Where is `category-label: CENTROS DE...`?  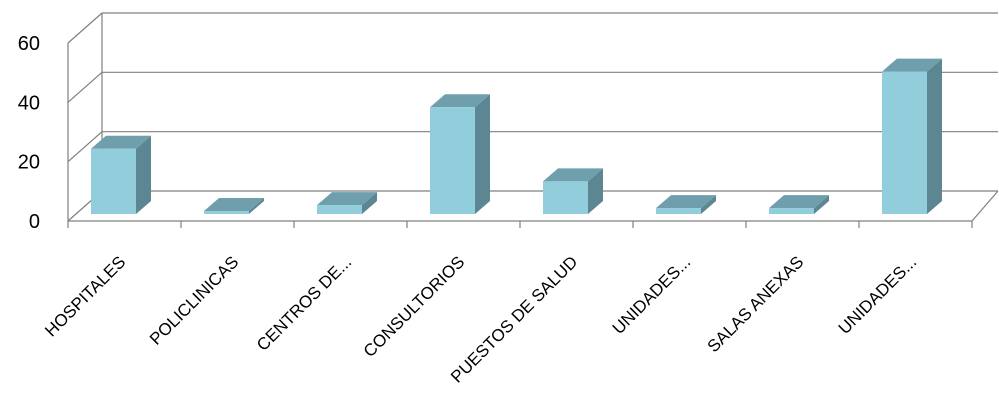
category-label: CENTROS DE... is located at coordinates (304, 303).